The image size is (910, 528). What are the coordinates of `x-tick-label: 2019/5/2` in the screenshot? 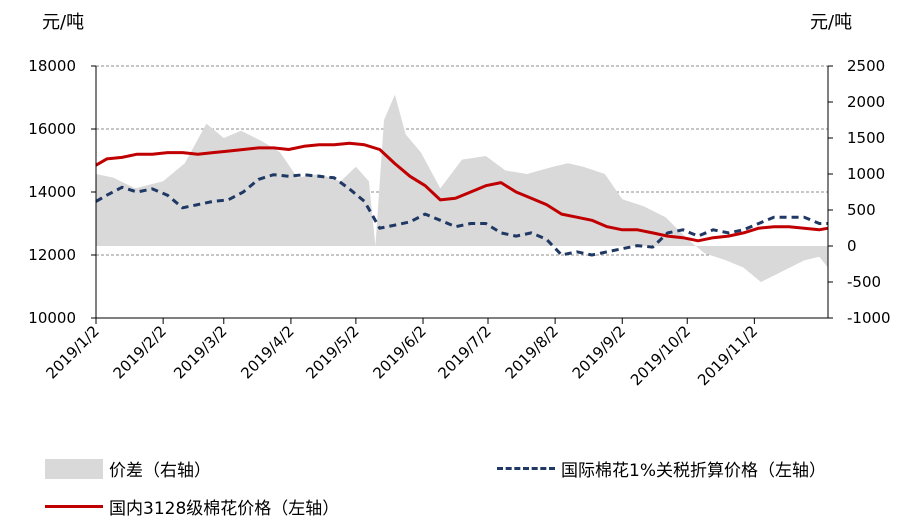 It's located at (332, 352).